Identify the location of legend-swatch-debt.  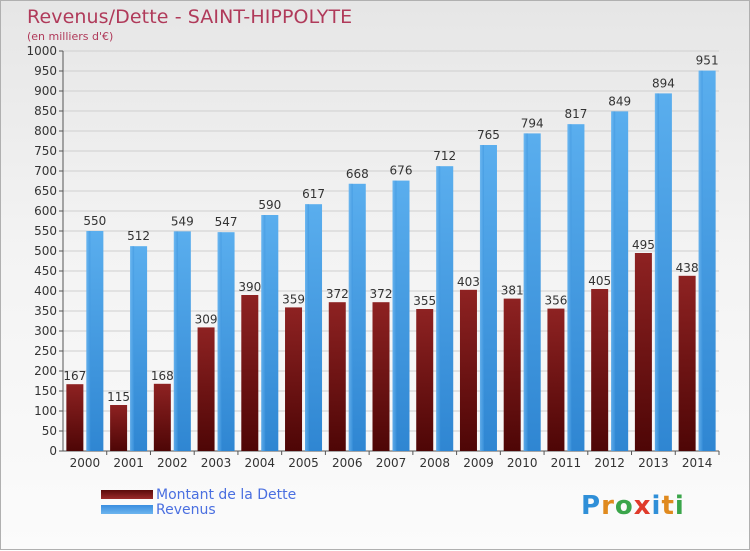
(127, 494).